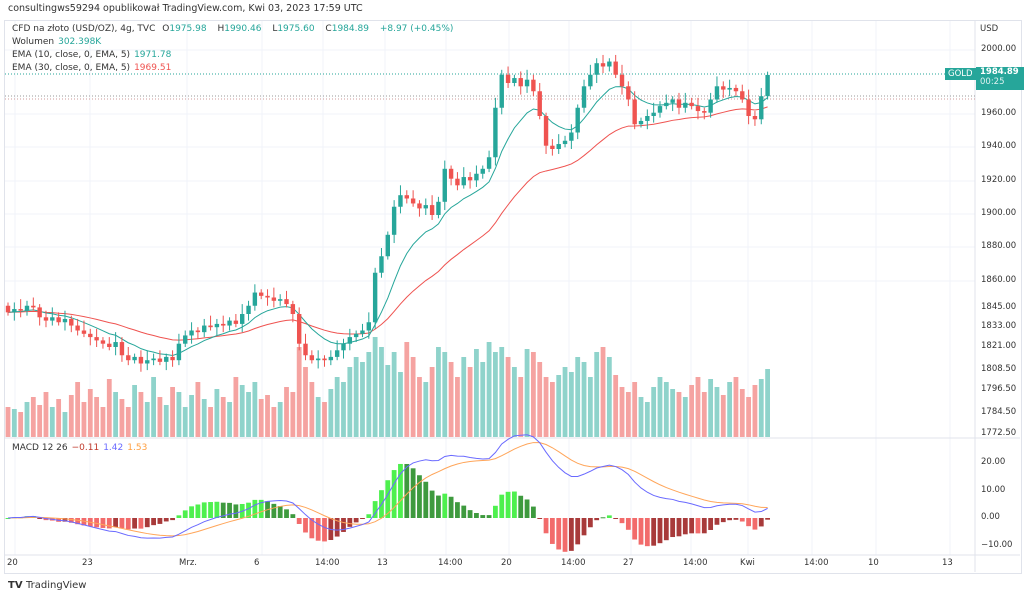 Image resolution: width=1024 pixels, height=598 pixels. I want to click on tv-logo-icon: 𝗧𝗩, so click(15, 585).